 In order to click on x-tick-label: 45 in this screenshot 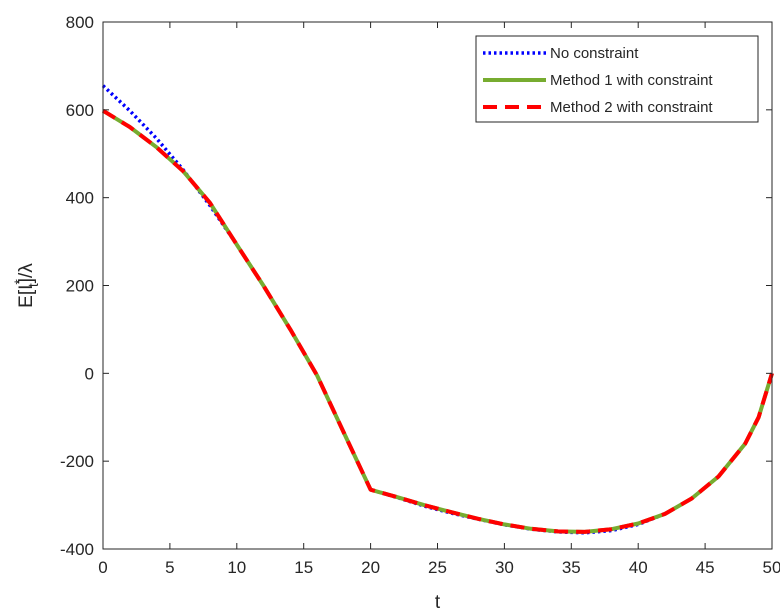, I will do `click(705, 567)`.